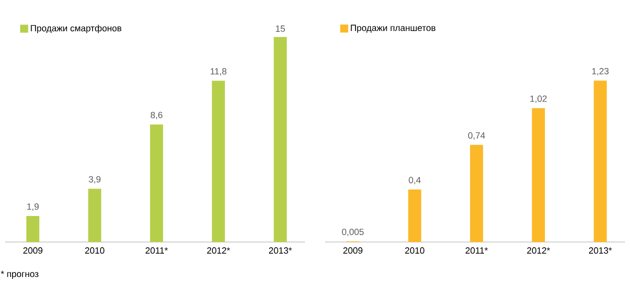 This screenshot has width=630, height=286. Describe the element at coordinates (600, 72) in the screenshot. I see `data-label: 1,23` at that location.